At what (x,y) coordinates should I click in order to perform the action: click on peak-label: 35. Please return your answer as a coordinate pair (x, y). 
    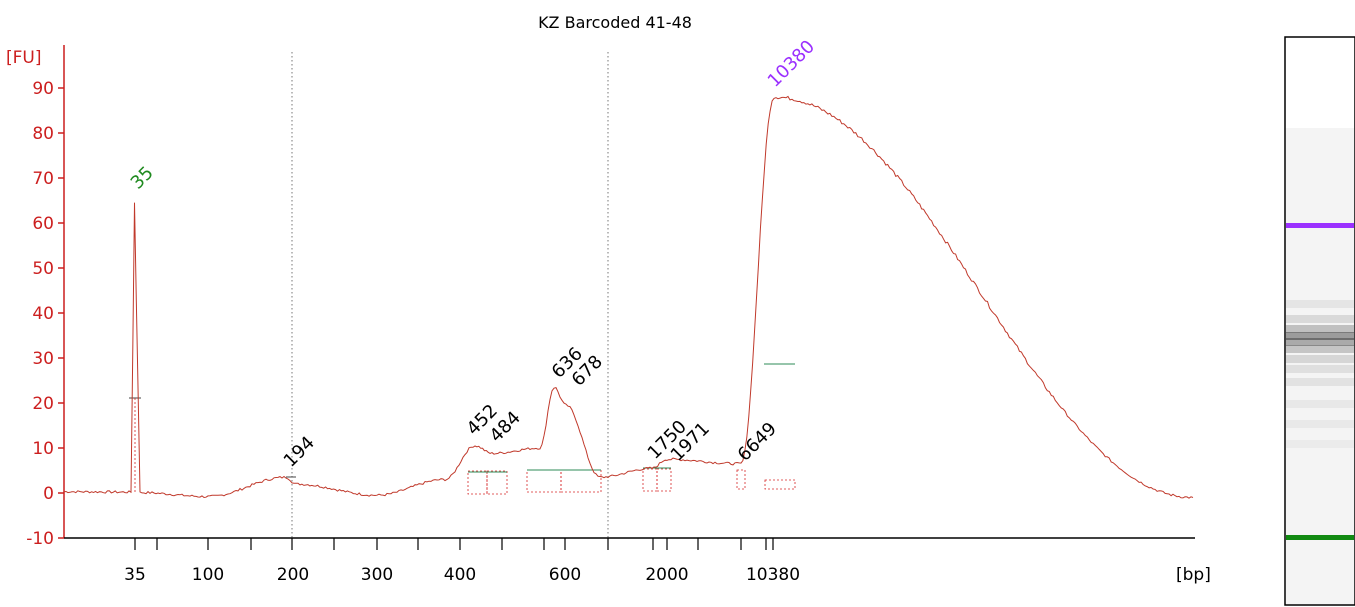
    Looking at the image, I should click on (142, 177).